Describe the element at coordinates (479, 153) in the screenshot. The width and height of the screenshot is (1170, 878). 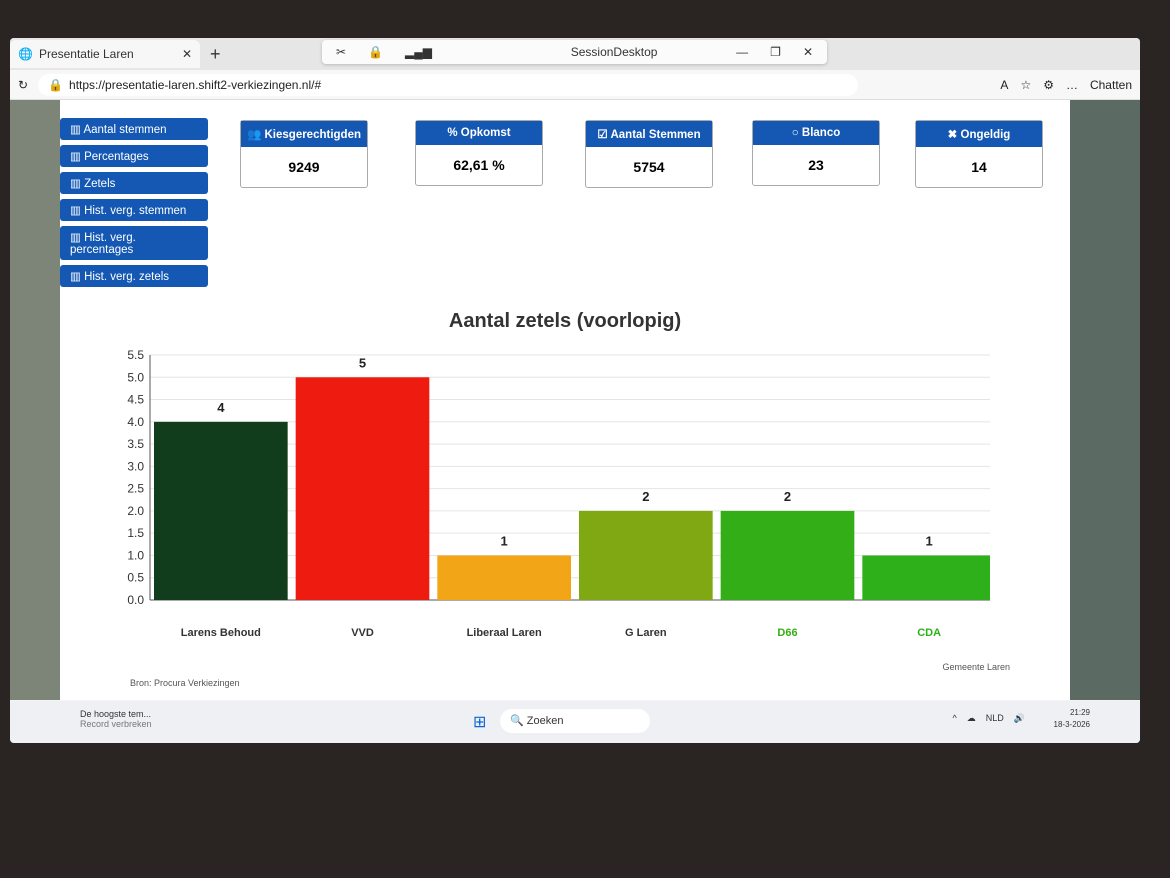
I see `stat-opkomst: % Opkomst 62,61 %` at that location.